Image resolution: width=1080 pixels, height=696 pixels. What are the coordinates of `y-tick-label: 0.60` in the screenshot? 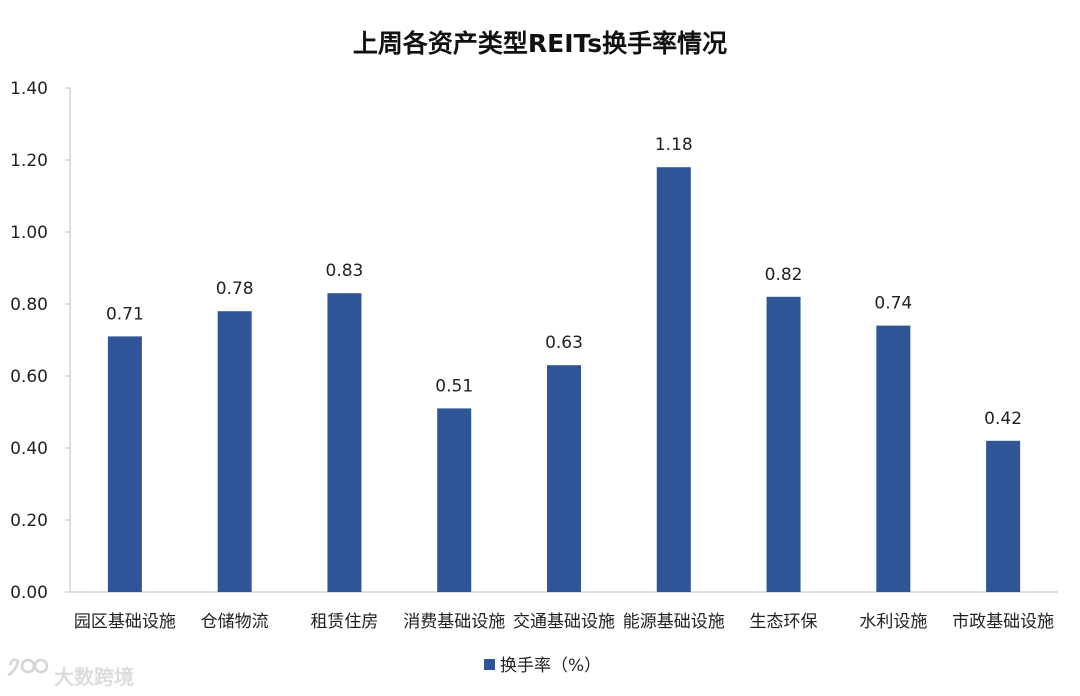 It's located at (29, 377).